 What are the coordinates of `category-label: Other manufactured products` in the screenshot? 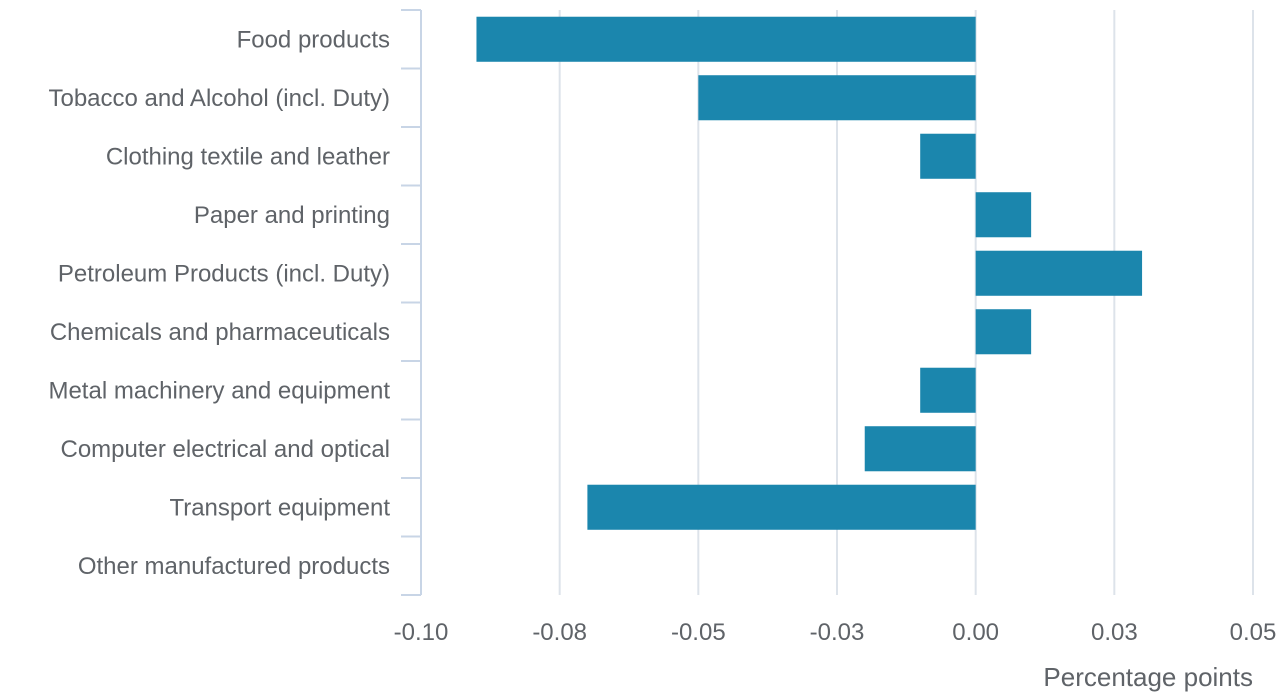 It's located at (234, 566).